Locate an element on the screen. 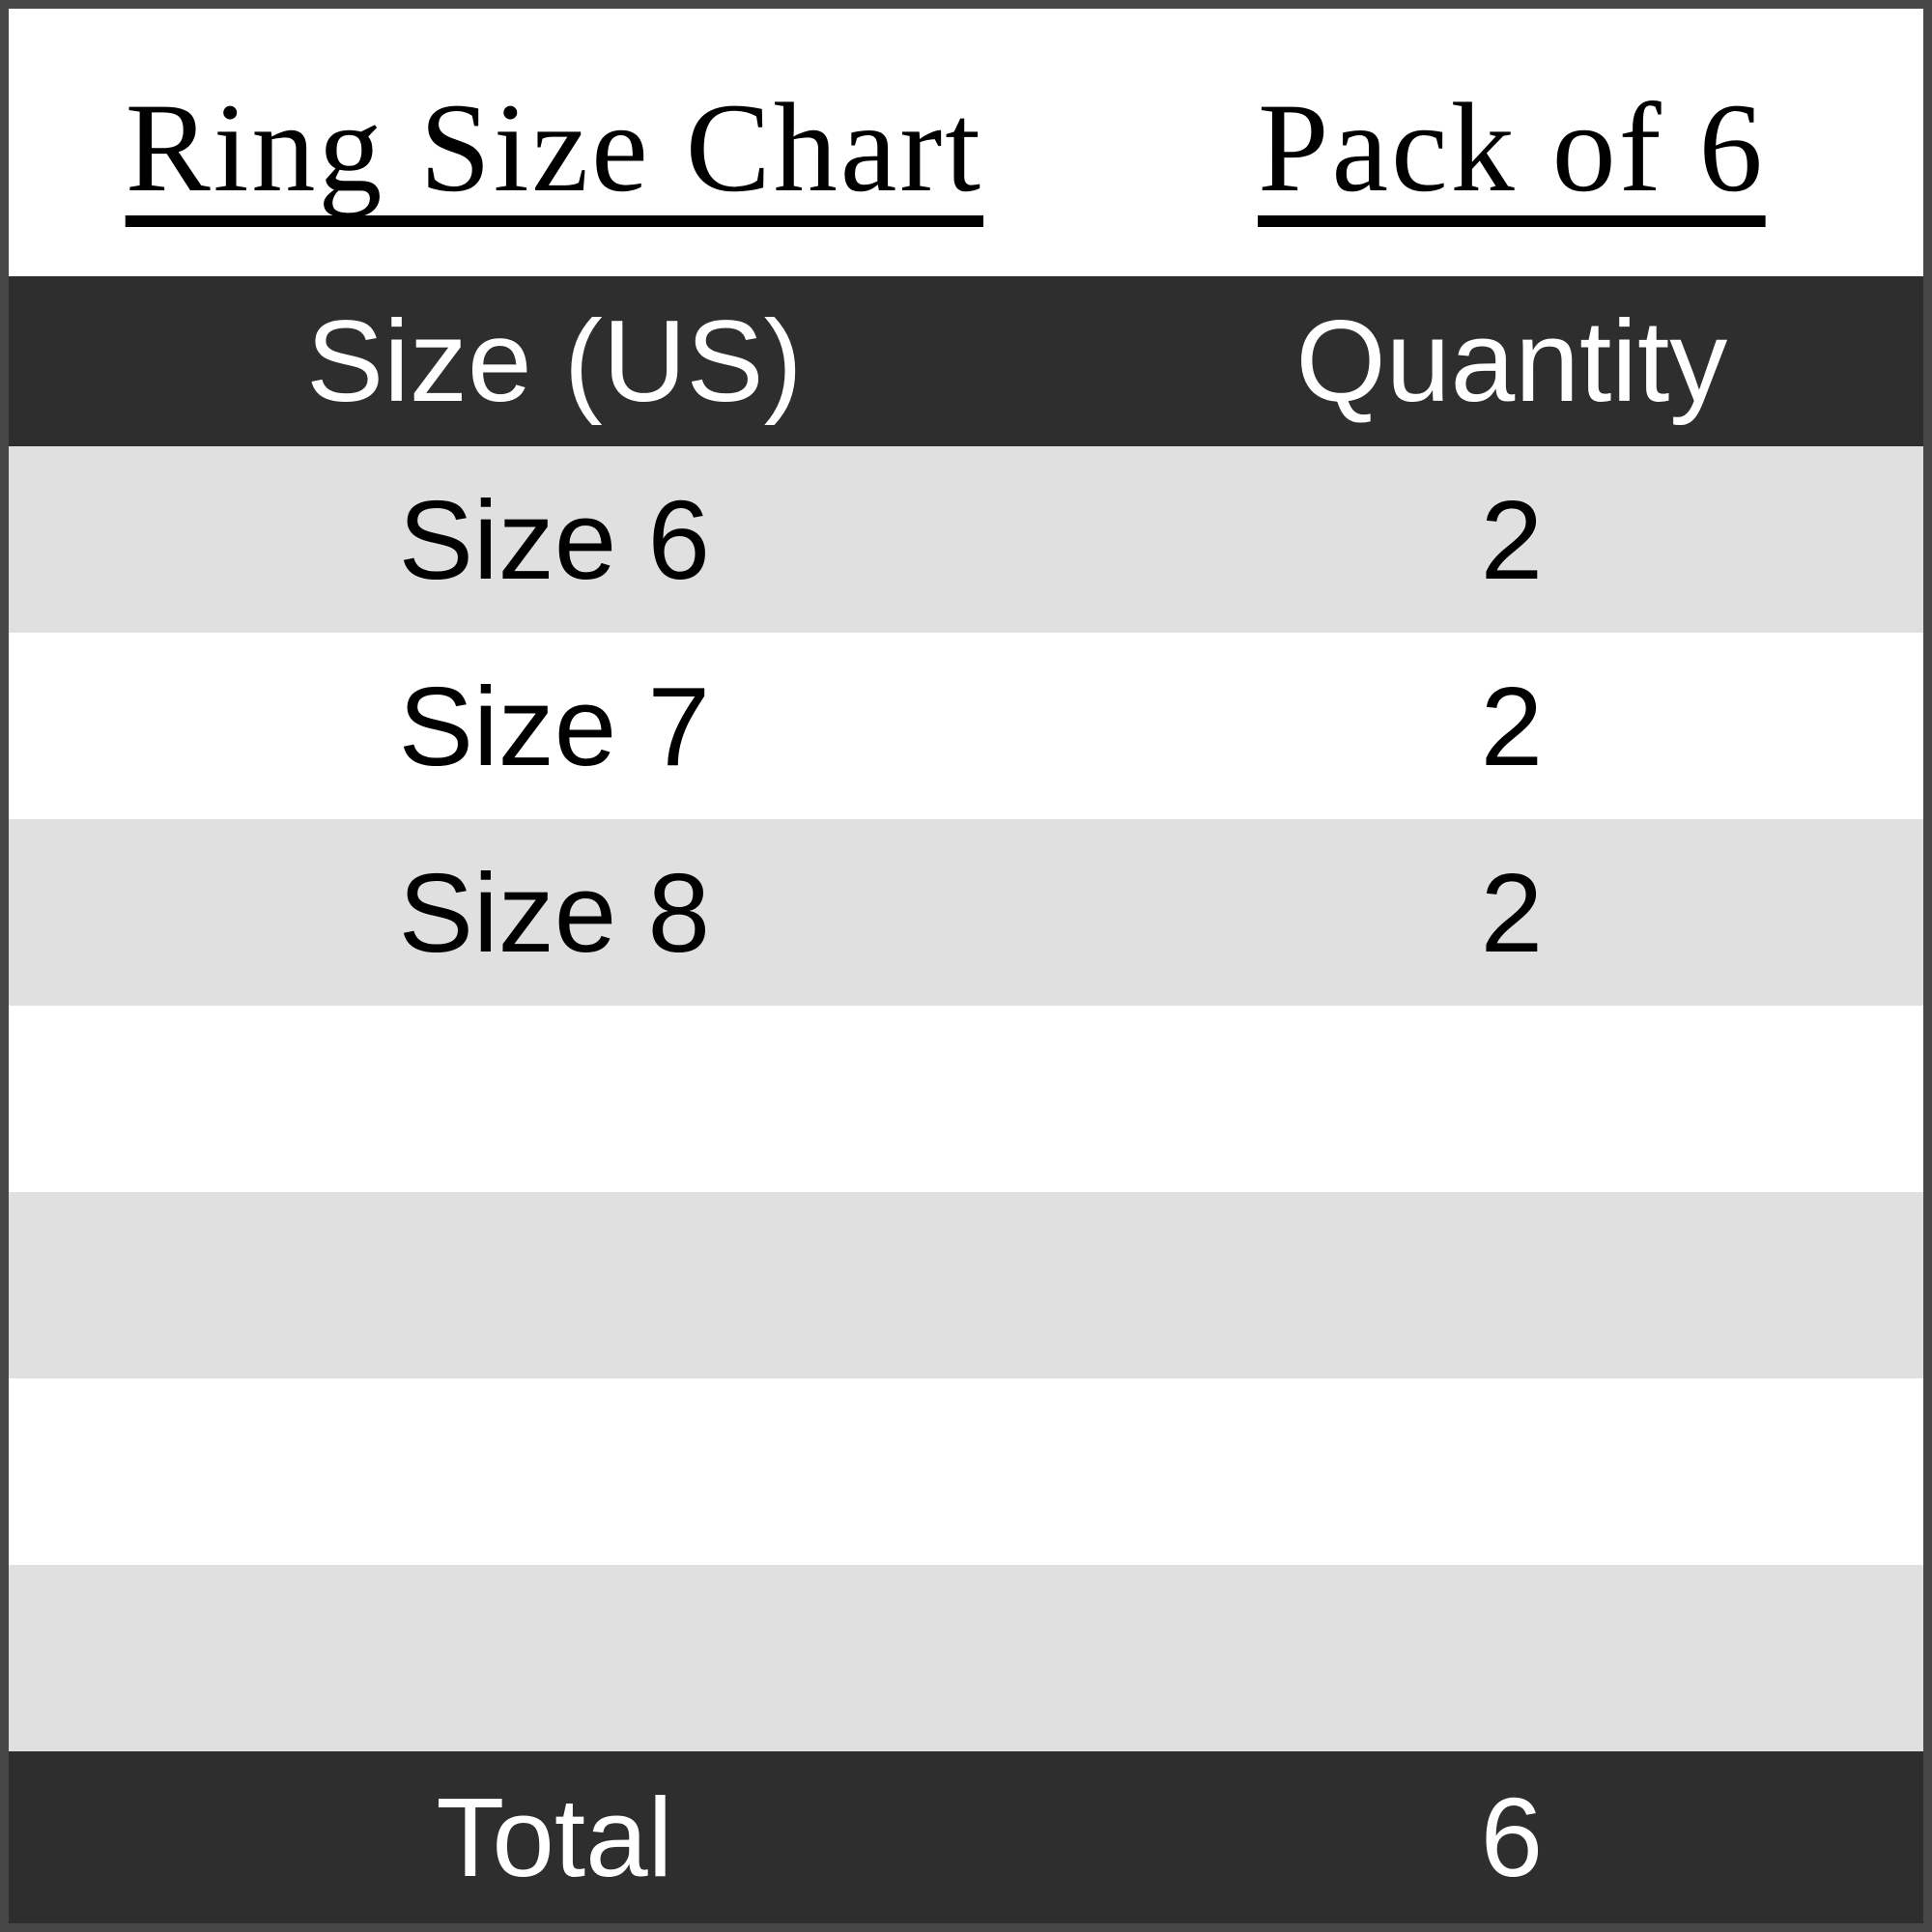 This screenshot has width=1932, height=1932. size-cell: Size 6 is located at coordinates (554, 539).